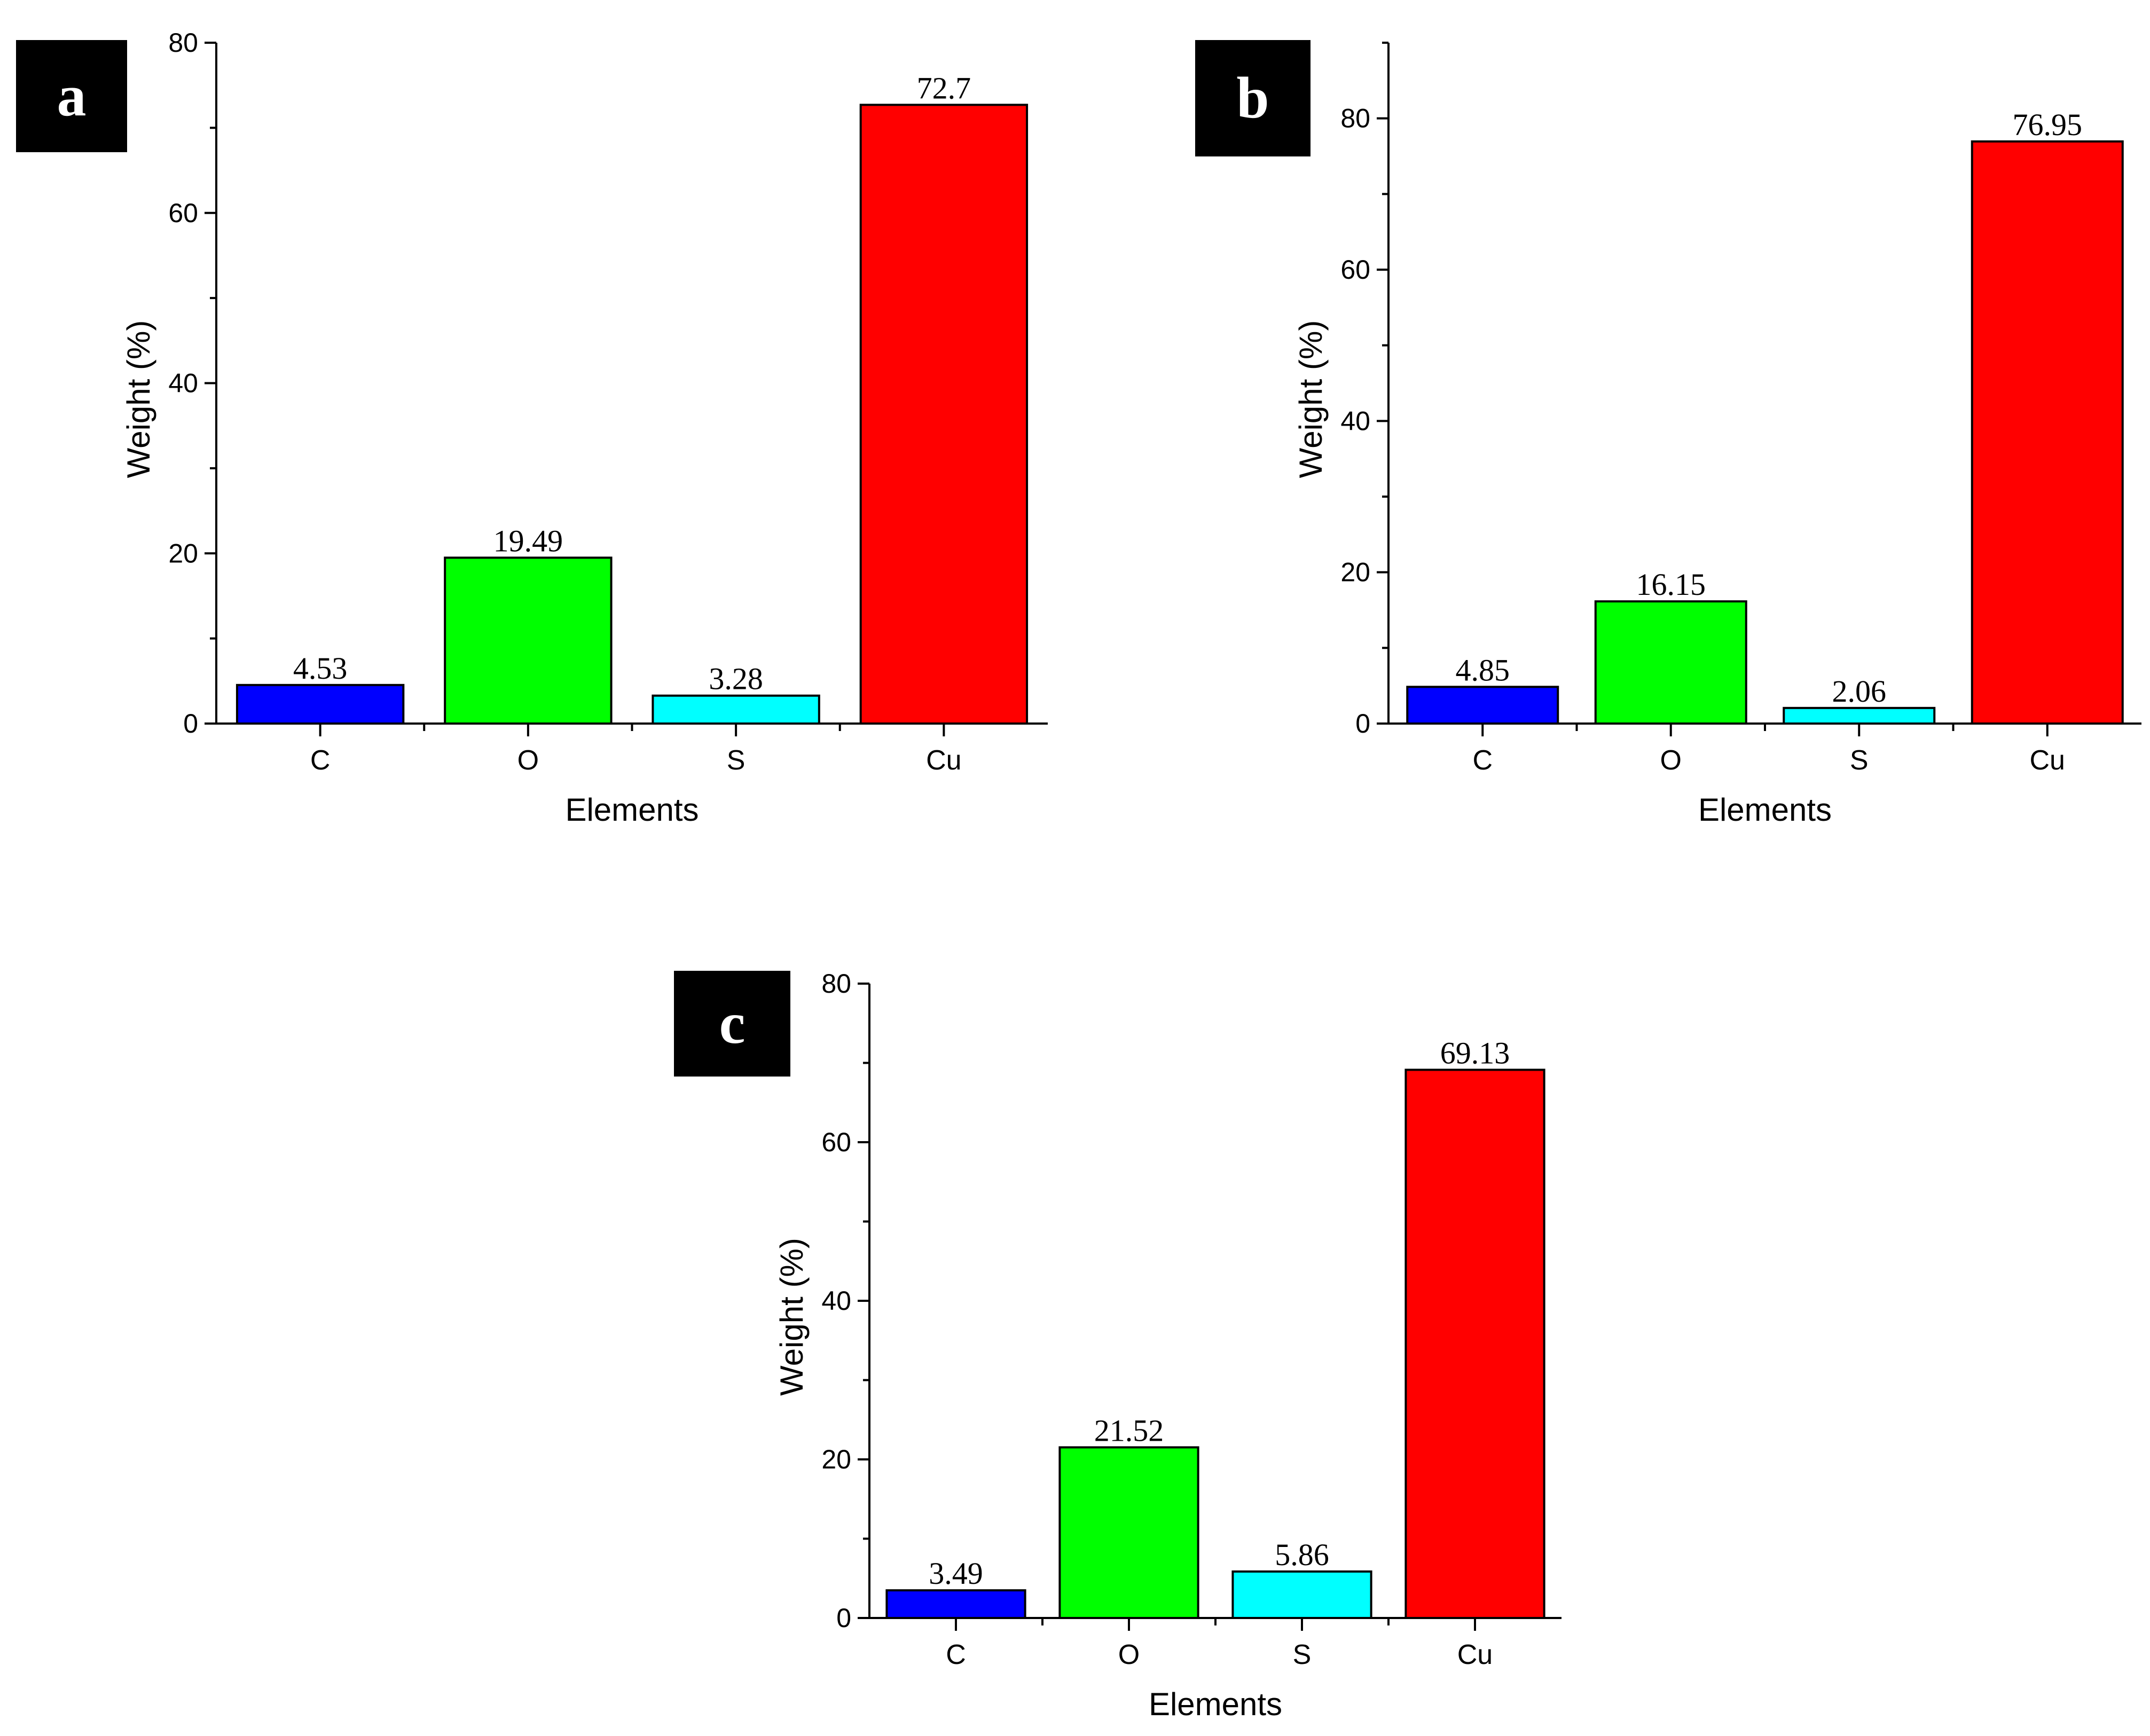  I want to click on data-label: 76.95, so click(2048, 124).